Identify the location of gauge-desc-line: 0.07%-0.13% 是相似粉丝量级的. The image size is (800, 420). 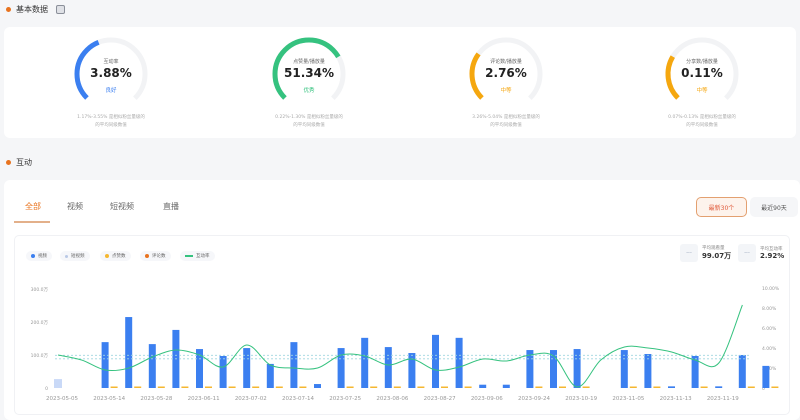
(702, 117).